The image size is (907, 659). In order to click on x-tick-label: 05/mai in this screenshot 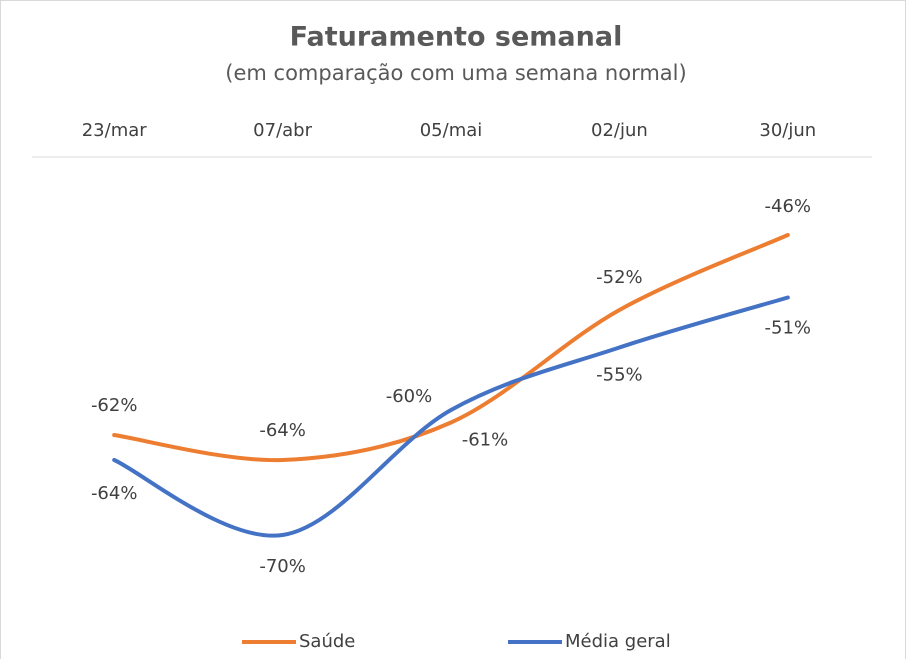, I will do `click(451, 130)`.